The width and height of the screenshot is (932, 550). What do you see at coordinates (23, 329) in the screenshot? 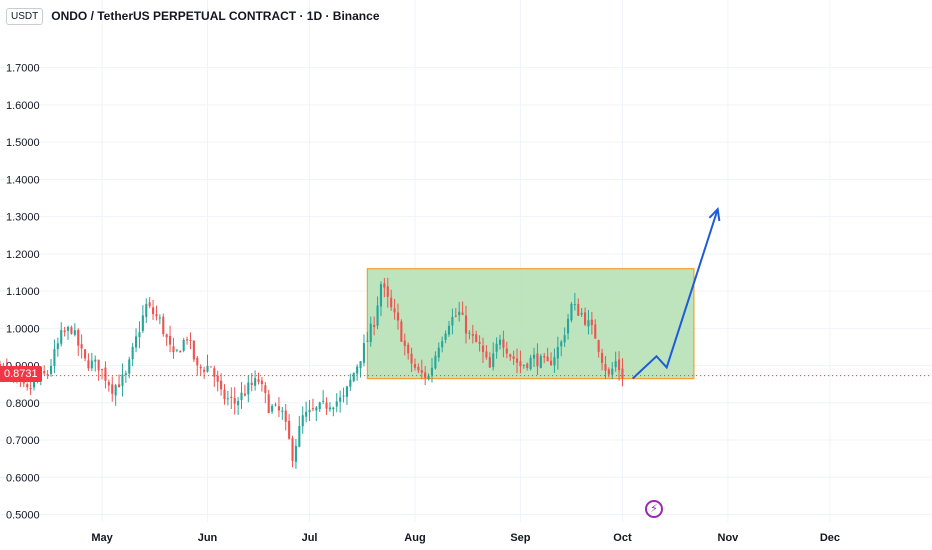
I see `y-tick-label: 1.0000` at bounding box center [23, 329].